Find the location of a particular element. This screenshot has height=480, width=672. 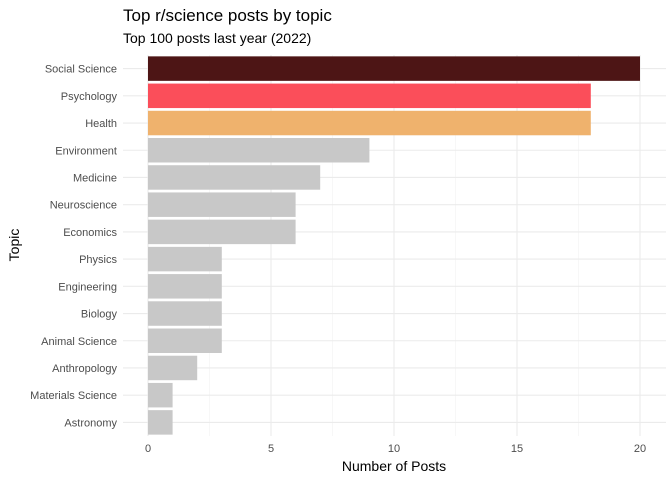

y-tick-label: Economics is located at coordinates (90, 233).